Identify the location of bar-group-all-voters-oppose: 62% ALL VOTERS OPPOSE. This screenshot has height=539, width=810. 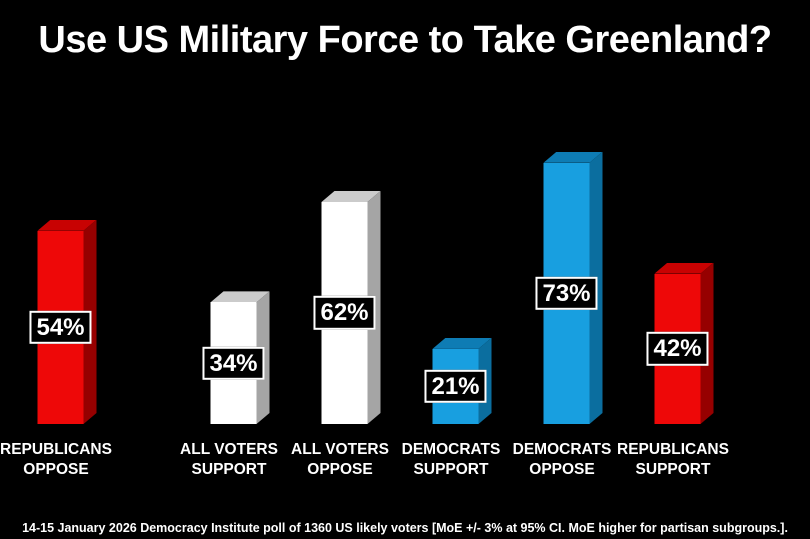
(340, 269).